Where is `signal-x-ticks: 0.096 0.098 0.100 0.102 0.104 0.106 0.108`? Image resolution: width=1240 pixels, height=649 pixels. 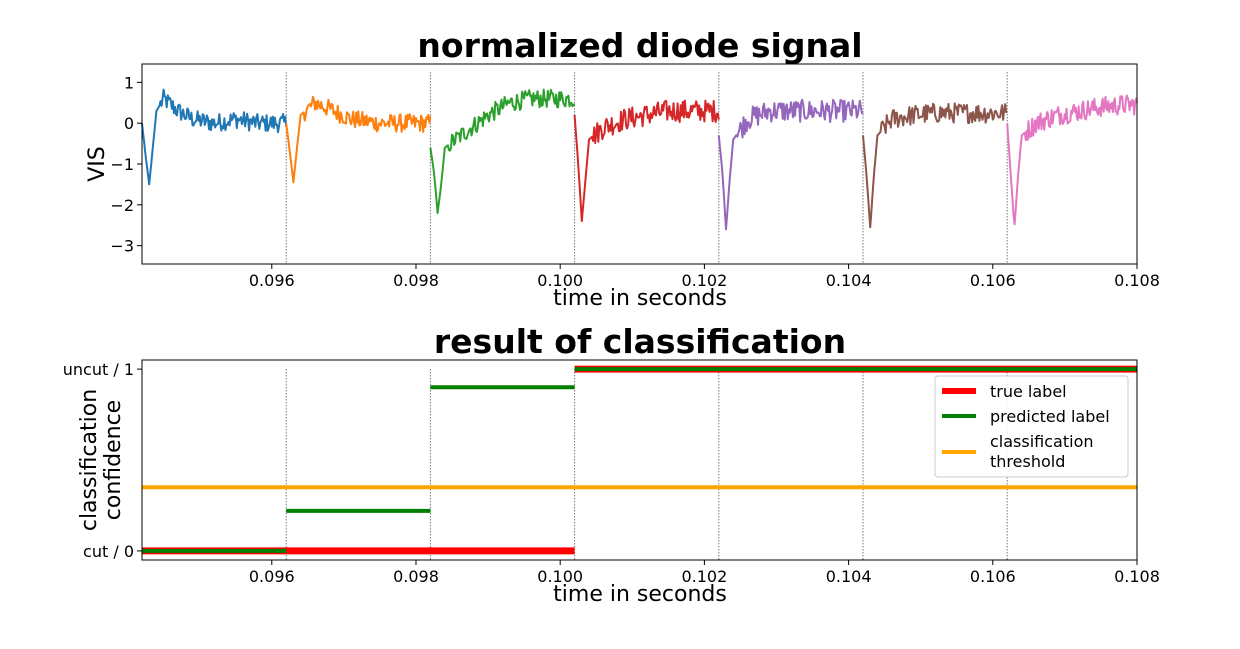
signal-x-ticks: 0.096 0.098 0.100 0.102 0.104 0.106 0.108 is located at coordinates (704, 277).